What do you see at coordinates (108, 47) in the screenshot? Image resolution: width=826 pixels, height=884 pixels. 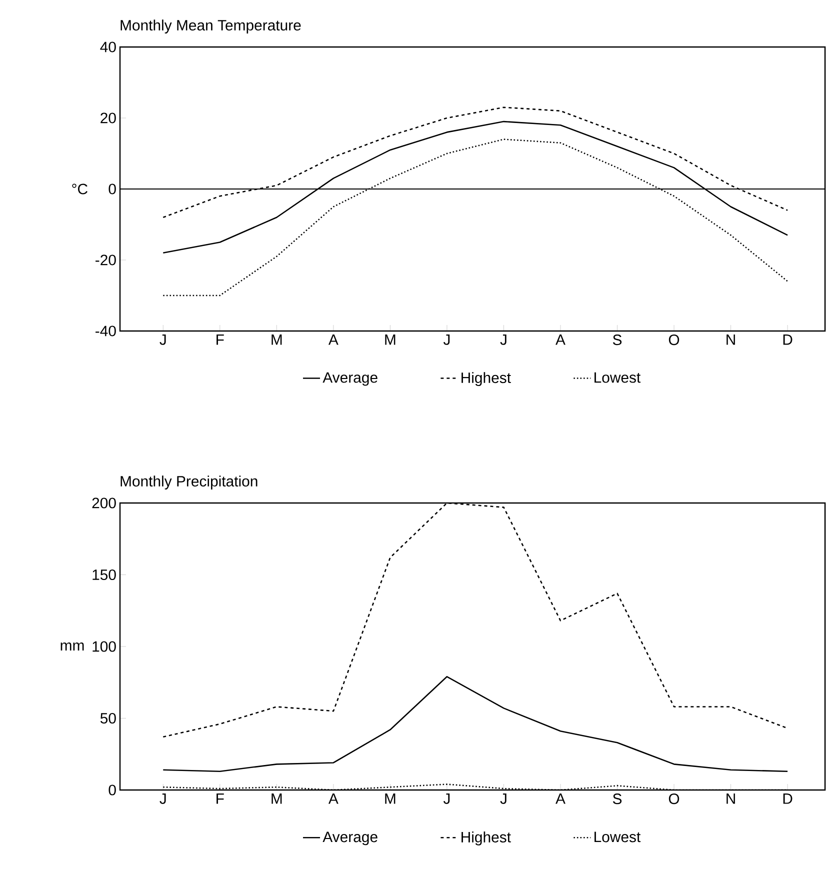 I see `y-tick-label: 40` at bounding box center [108, 47].